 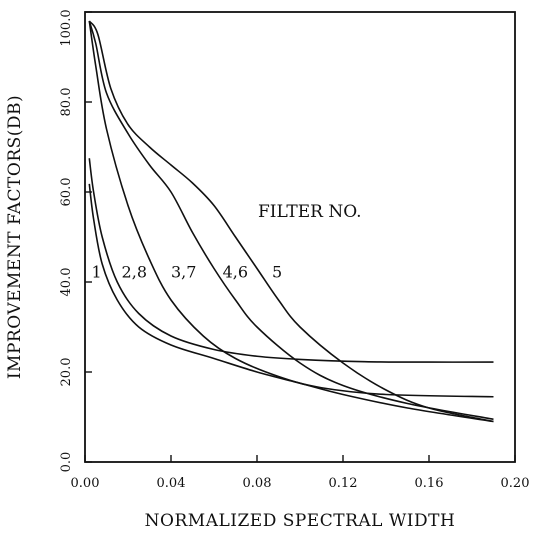 I want to click on x-tick-label: 0.16, so click(x=429, y=483).